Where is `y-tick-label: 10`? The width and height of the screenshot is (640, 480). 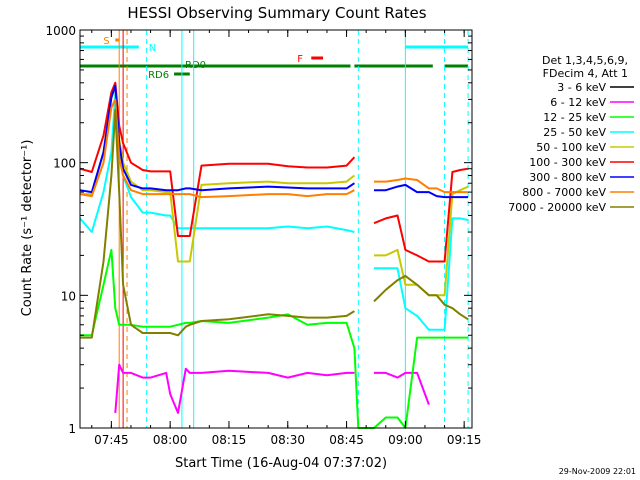
y-tick-label: 10 is located at coordinates (68, 296).